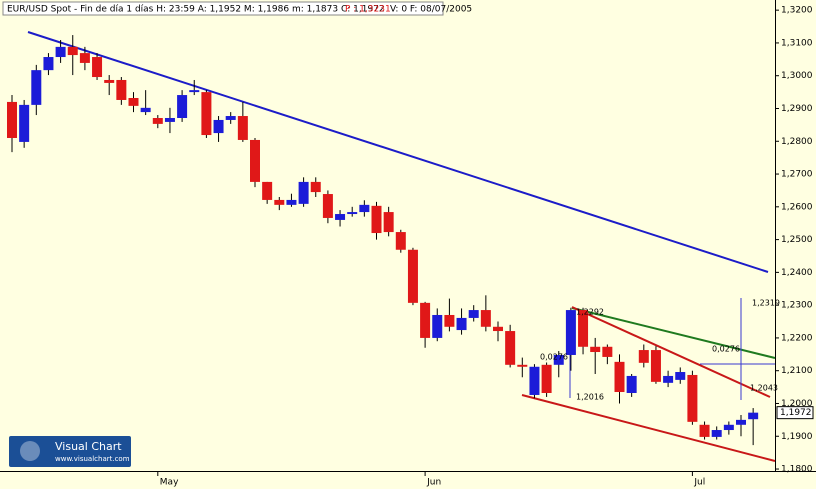 This screenshot has height=489, width=816. Describe the element at coordinates (797, 470) in the screenshot. I see `y-tick-label: 1,1800` at that location.